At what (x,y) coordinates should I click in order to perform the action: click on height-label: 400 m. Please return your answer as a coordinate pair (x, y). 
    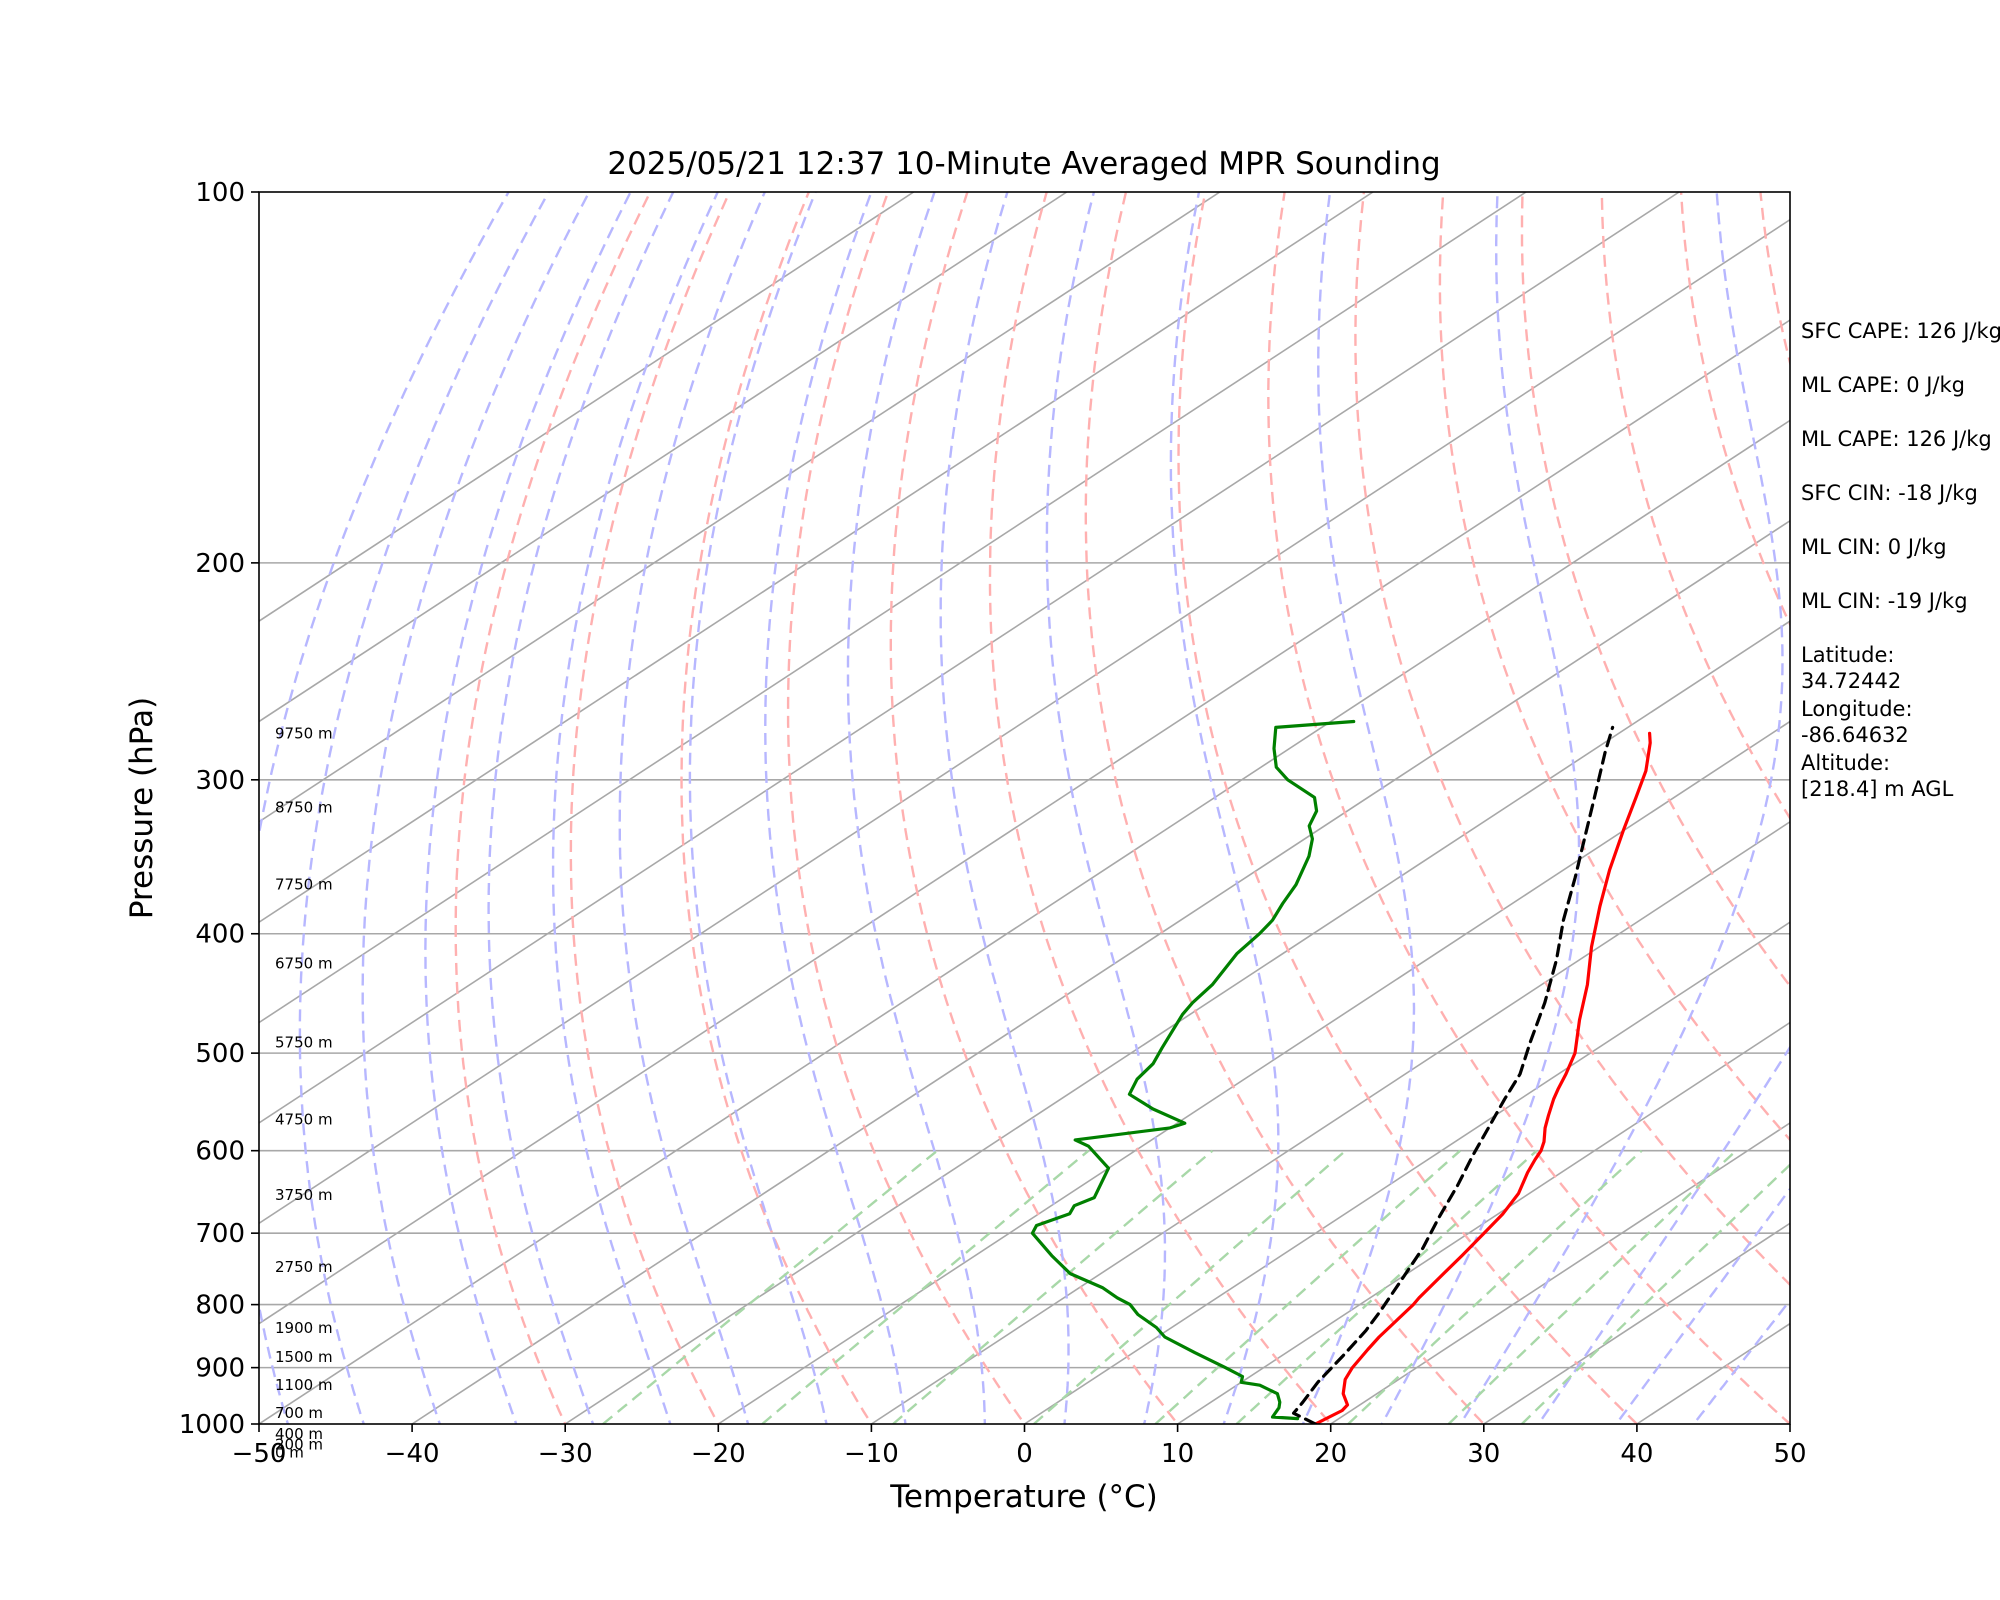
    Looking at the image, I should click on (299, 1434).